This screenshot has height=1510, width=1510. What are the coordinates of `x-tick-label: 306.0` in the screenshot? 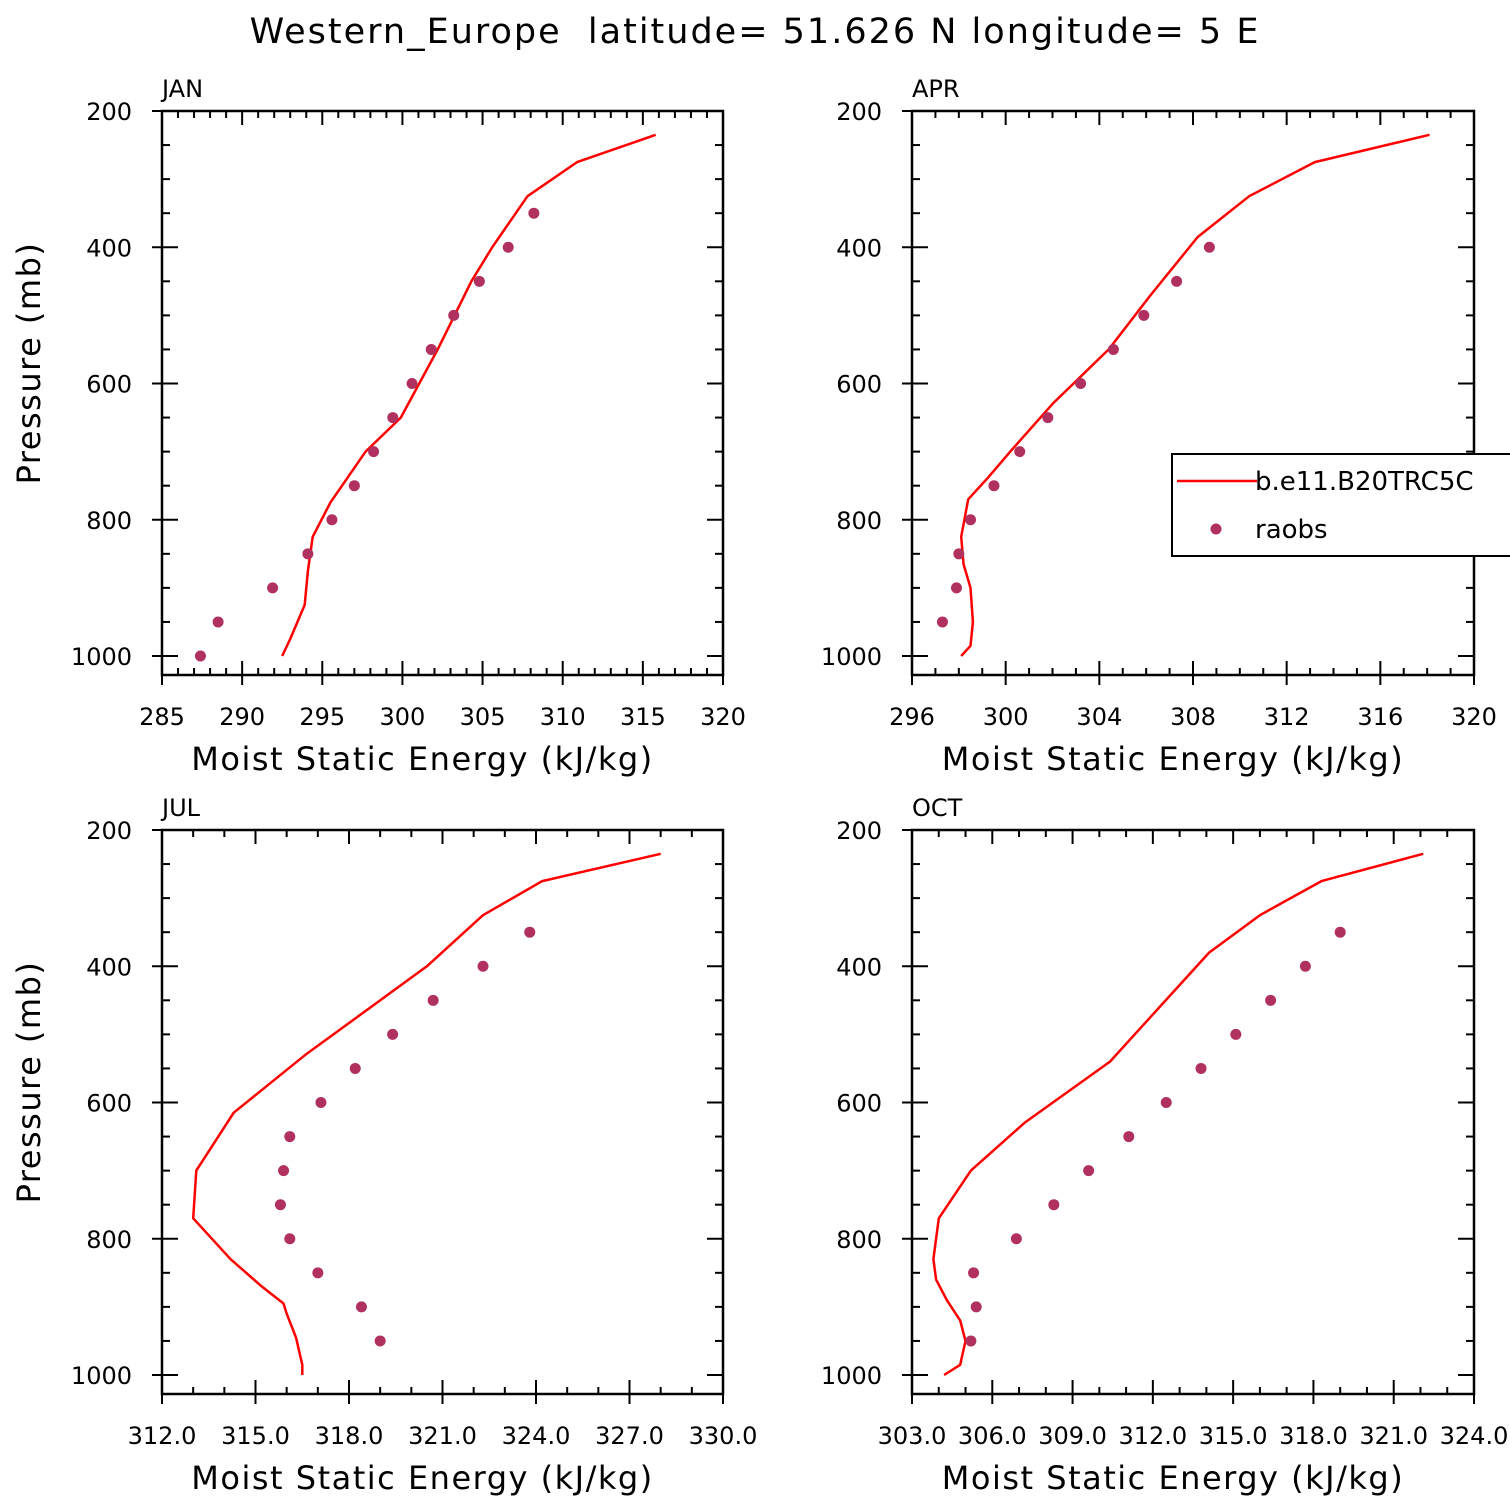 It's located at (992, 1436).